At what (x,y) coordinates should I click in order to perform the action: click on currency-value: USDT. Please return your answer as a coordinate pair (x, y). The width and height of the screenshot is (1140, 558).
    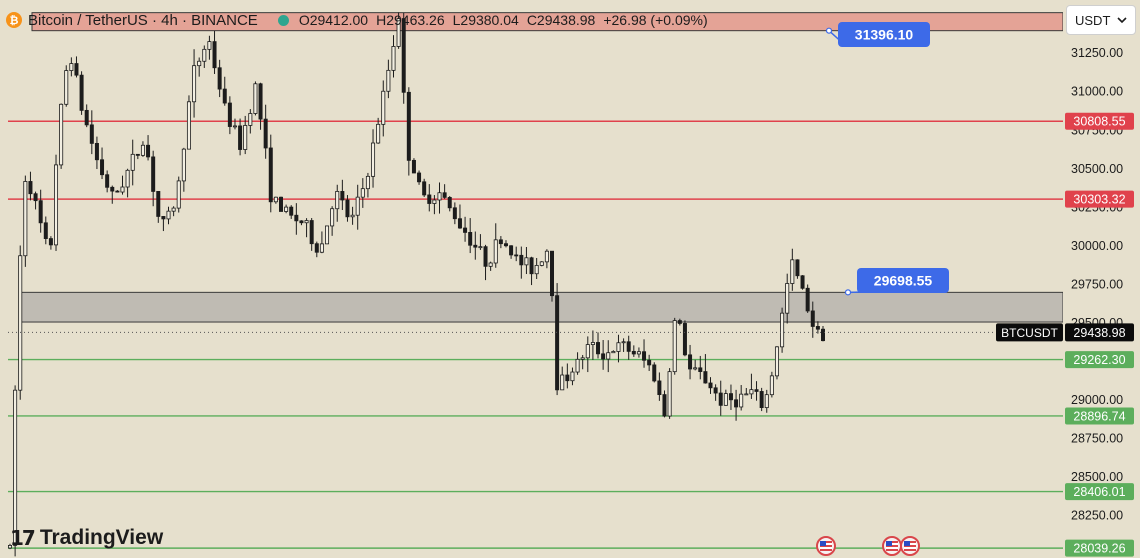
    Looking at the image, I should click on (1093, 20).